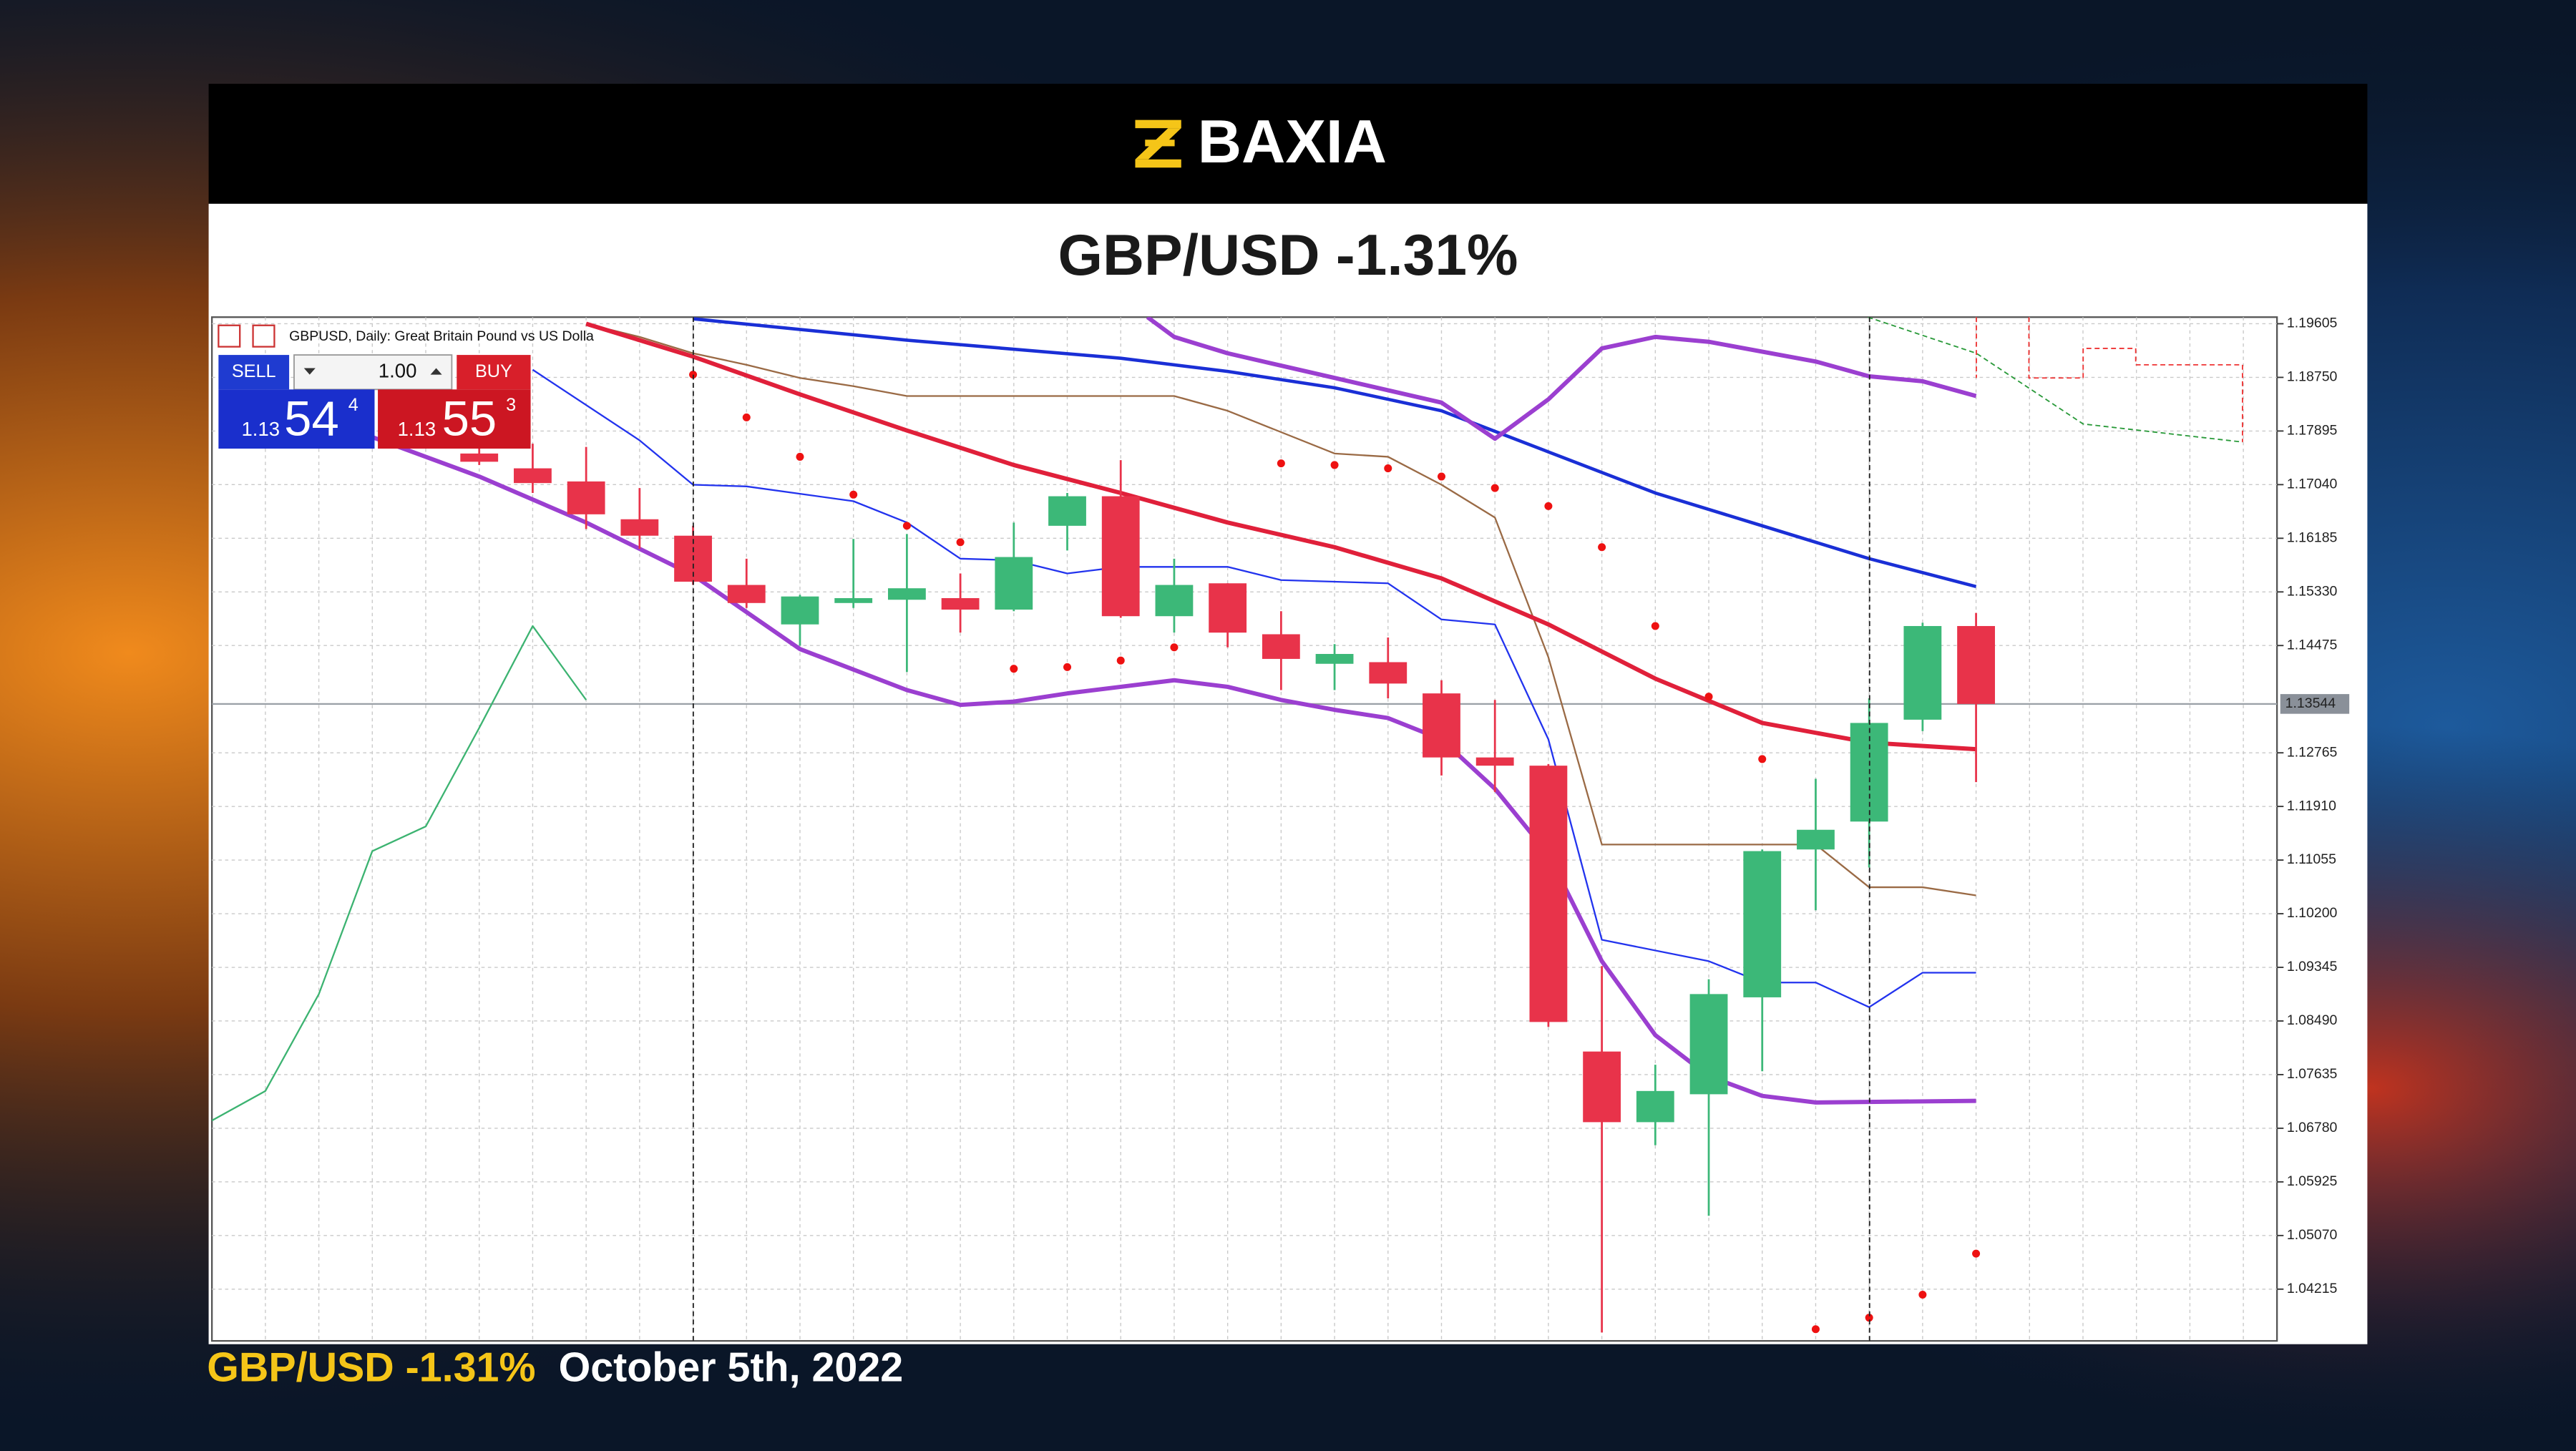  Describe the element at coordinates (494, 373) in the screenshot. I see `buy-button` at that location.